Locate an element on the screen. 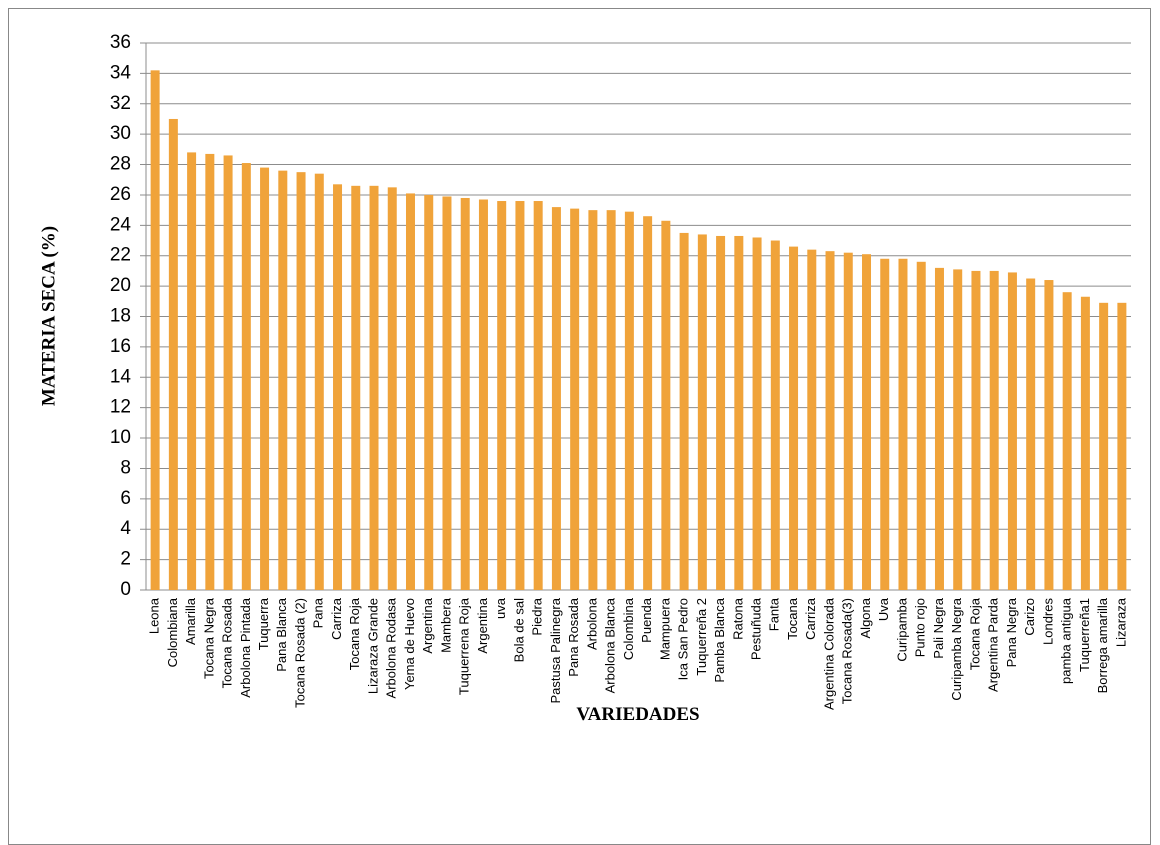  x-tick-label: Arbolona Rodasa is located at coordinates (391, 647).